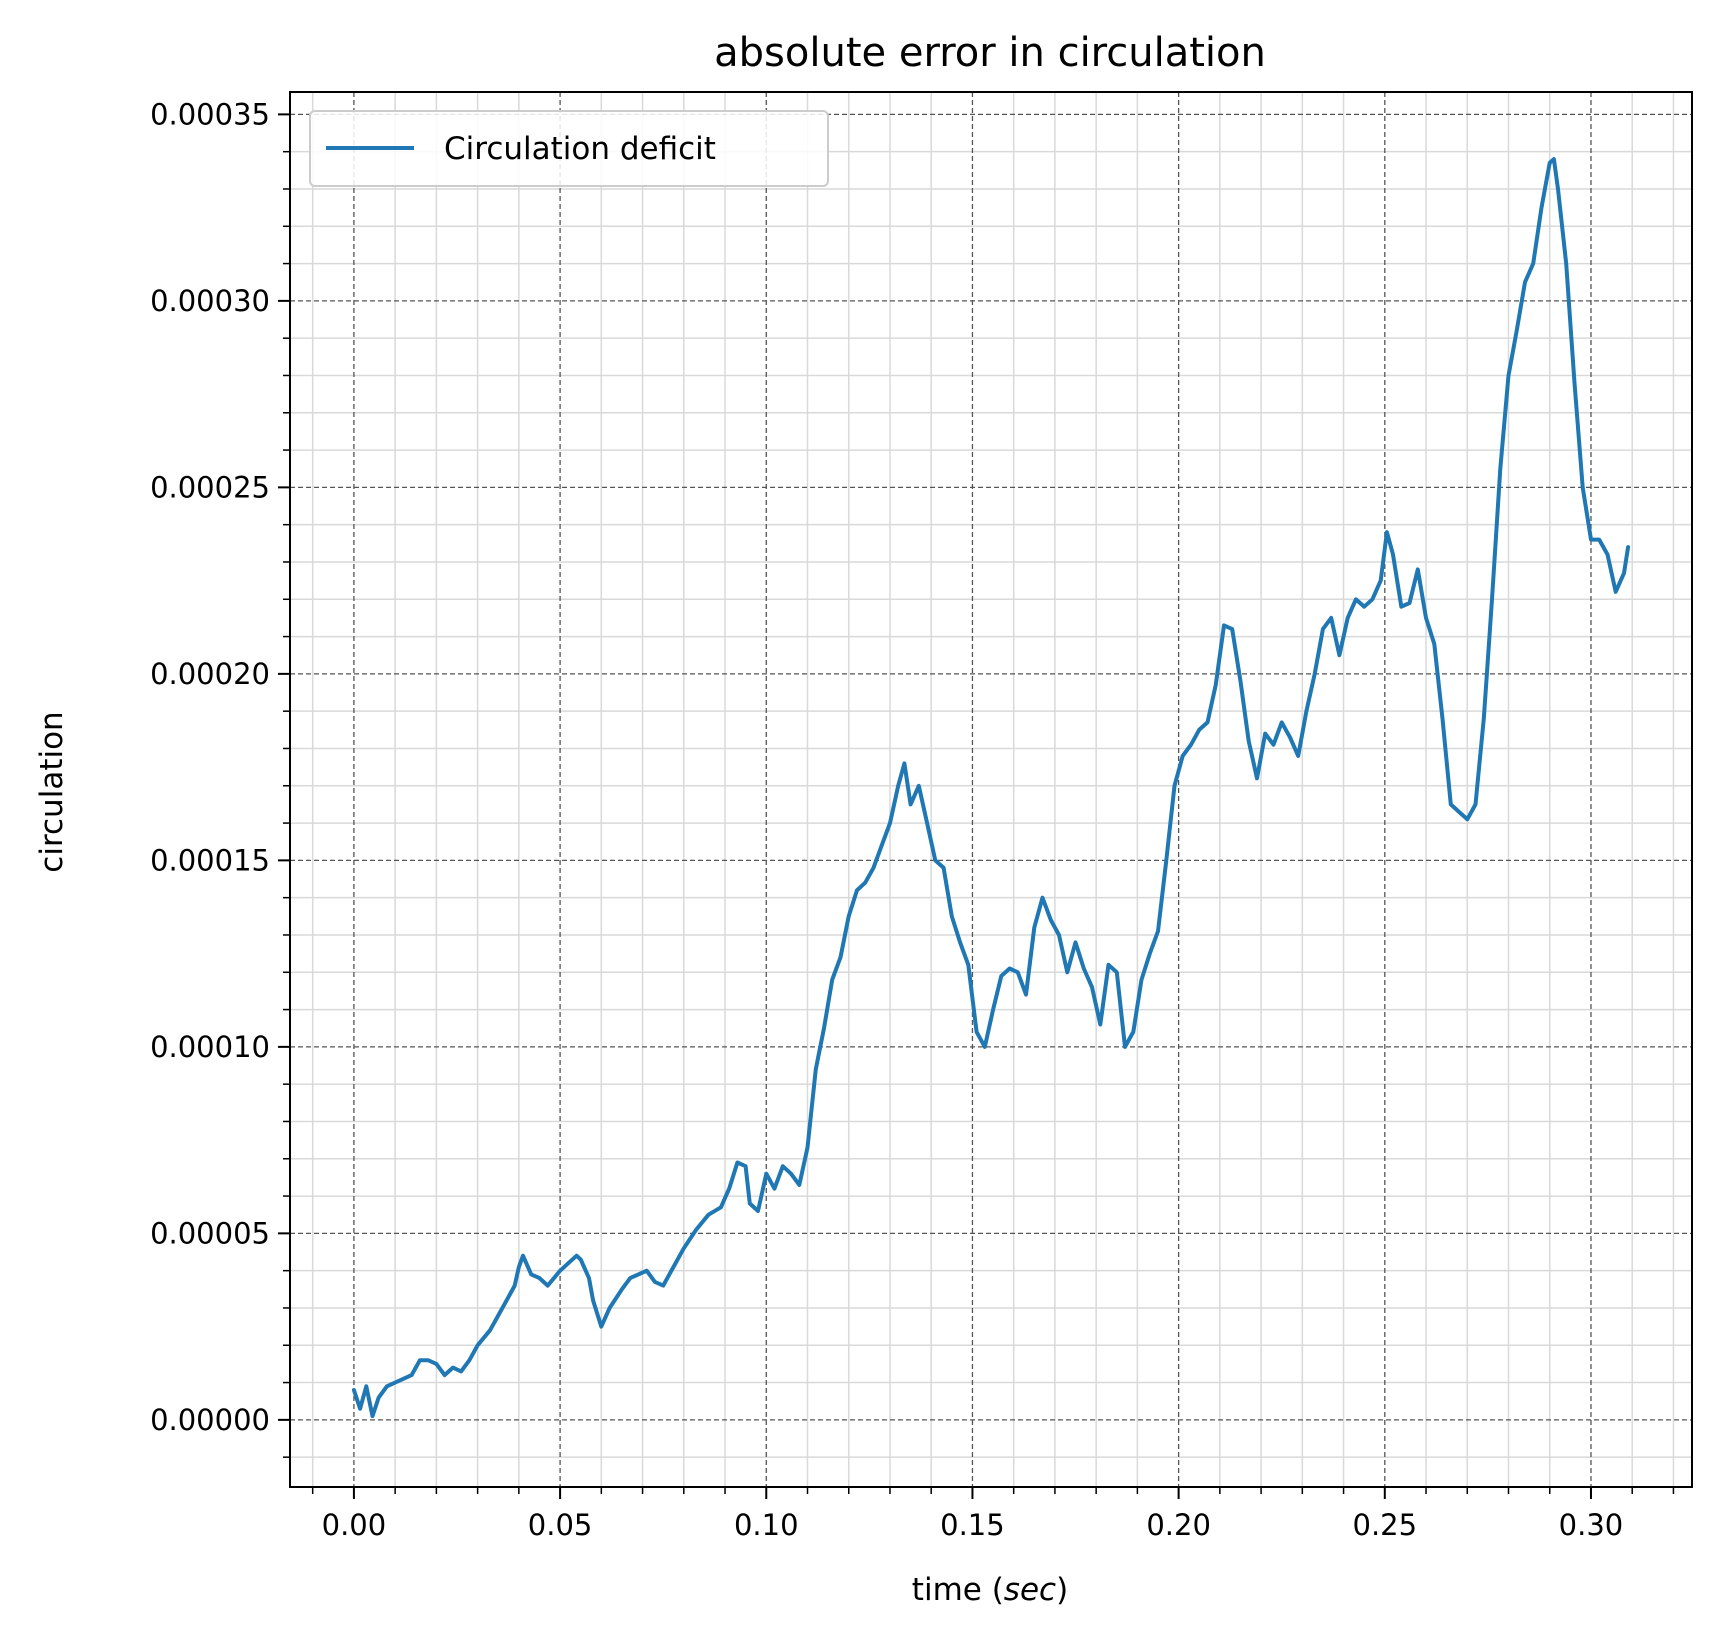 The height and width of the screenshot is (1634, 1713). Describe the element at coordinates (766, 1525) in the screenshot. I see `x-tick-label: 0.10` at that location.